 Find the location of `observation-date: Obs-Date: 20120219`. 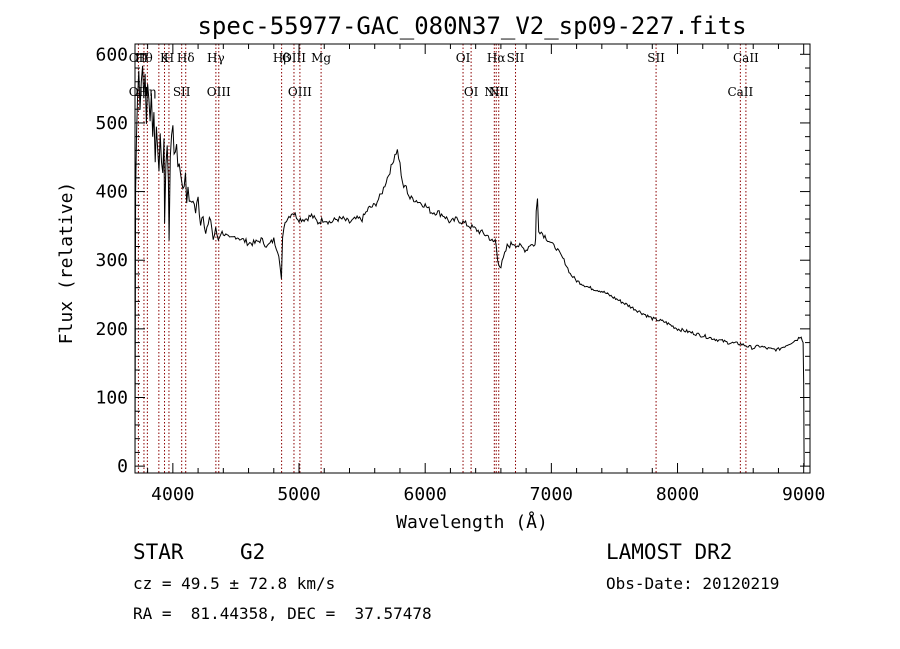

observation-date: Obs-Date: 20120219 is located at coordinates (693, 583).